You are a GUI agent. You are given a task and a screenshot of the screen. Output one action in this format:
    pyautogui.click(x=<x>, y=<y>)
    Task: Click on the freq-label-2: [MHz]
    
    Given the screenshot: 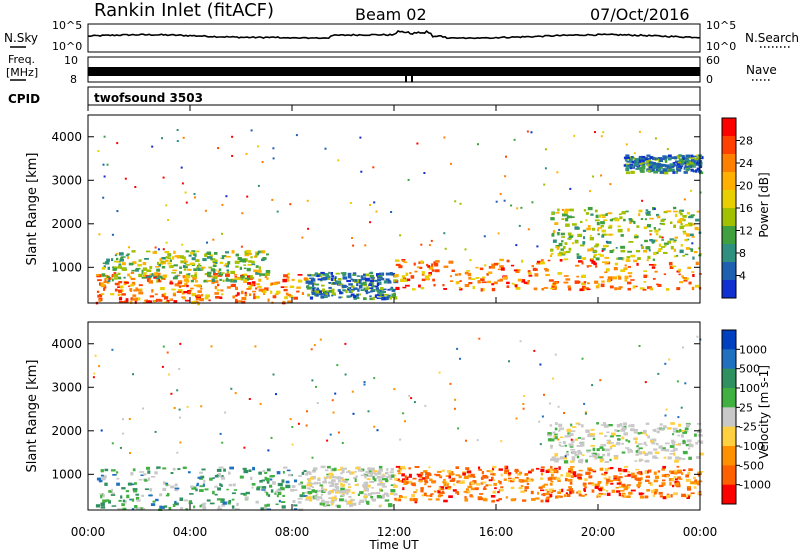 What is the action you would take?
    pyautogui.click(x=22, y=72)
    